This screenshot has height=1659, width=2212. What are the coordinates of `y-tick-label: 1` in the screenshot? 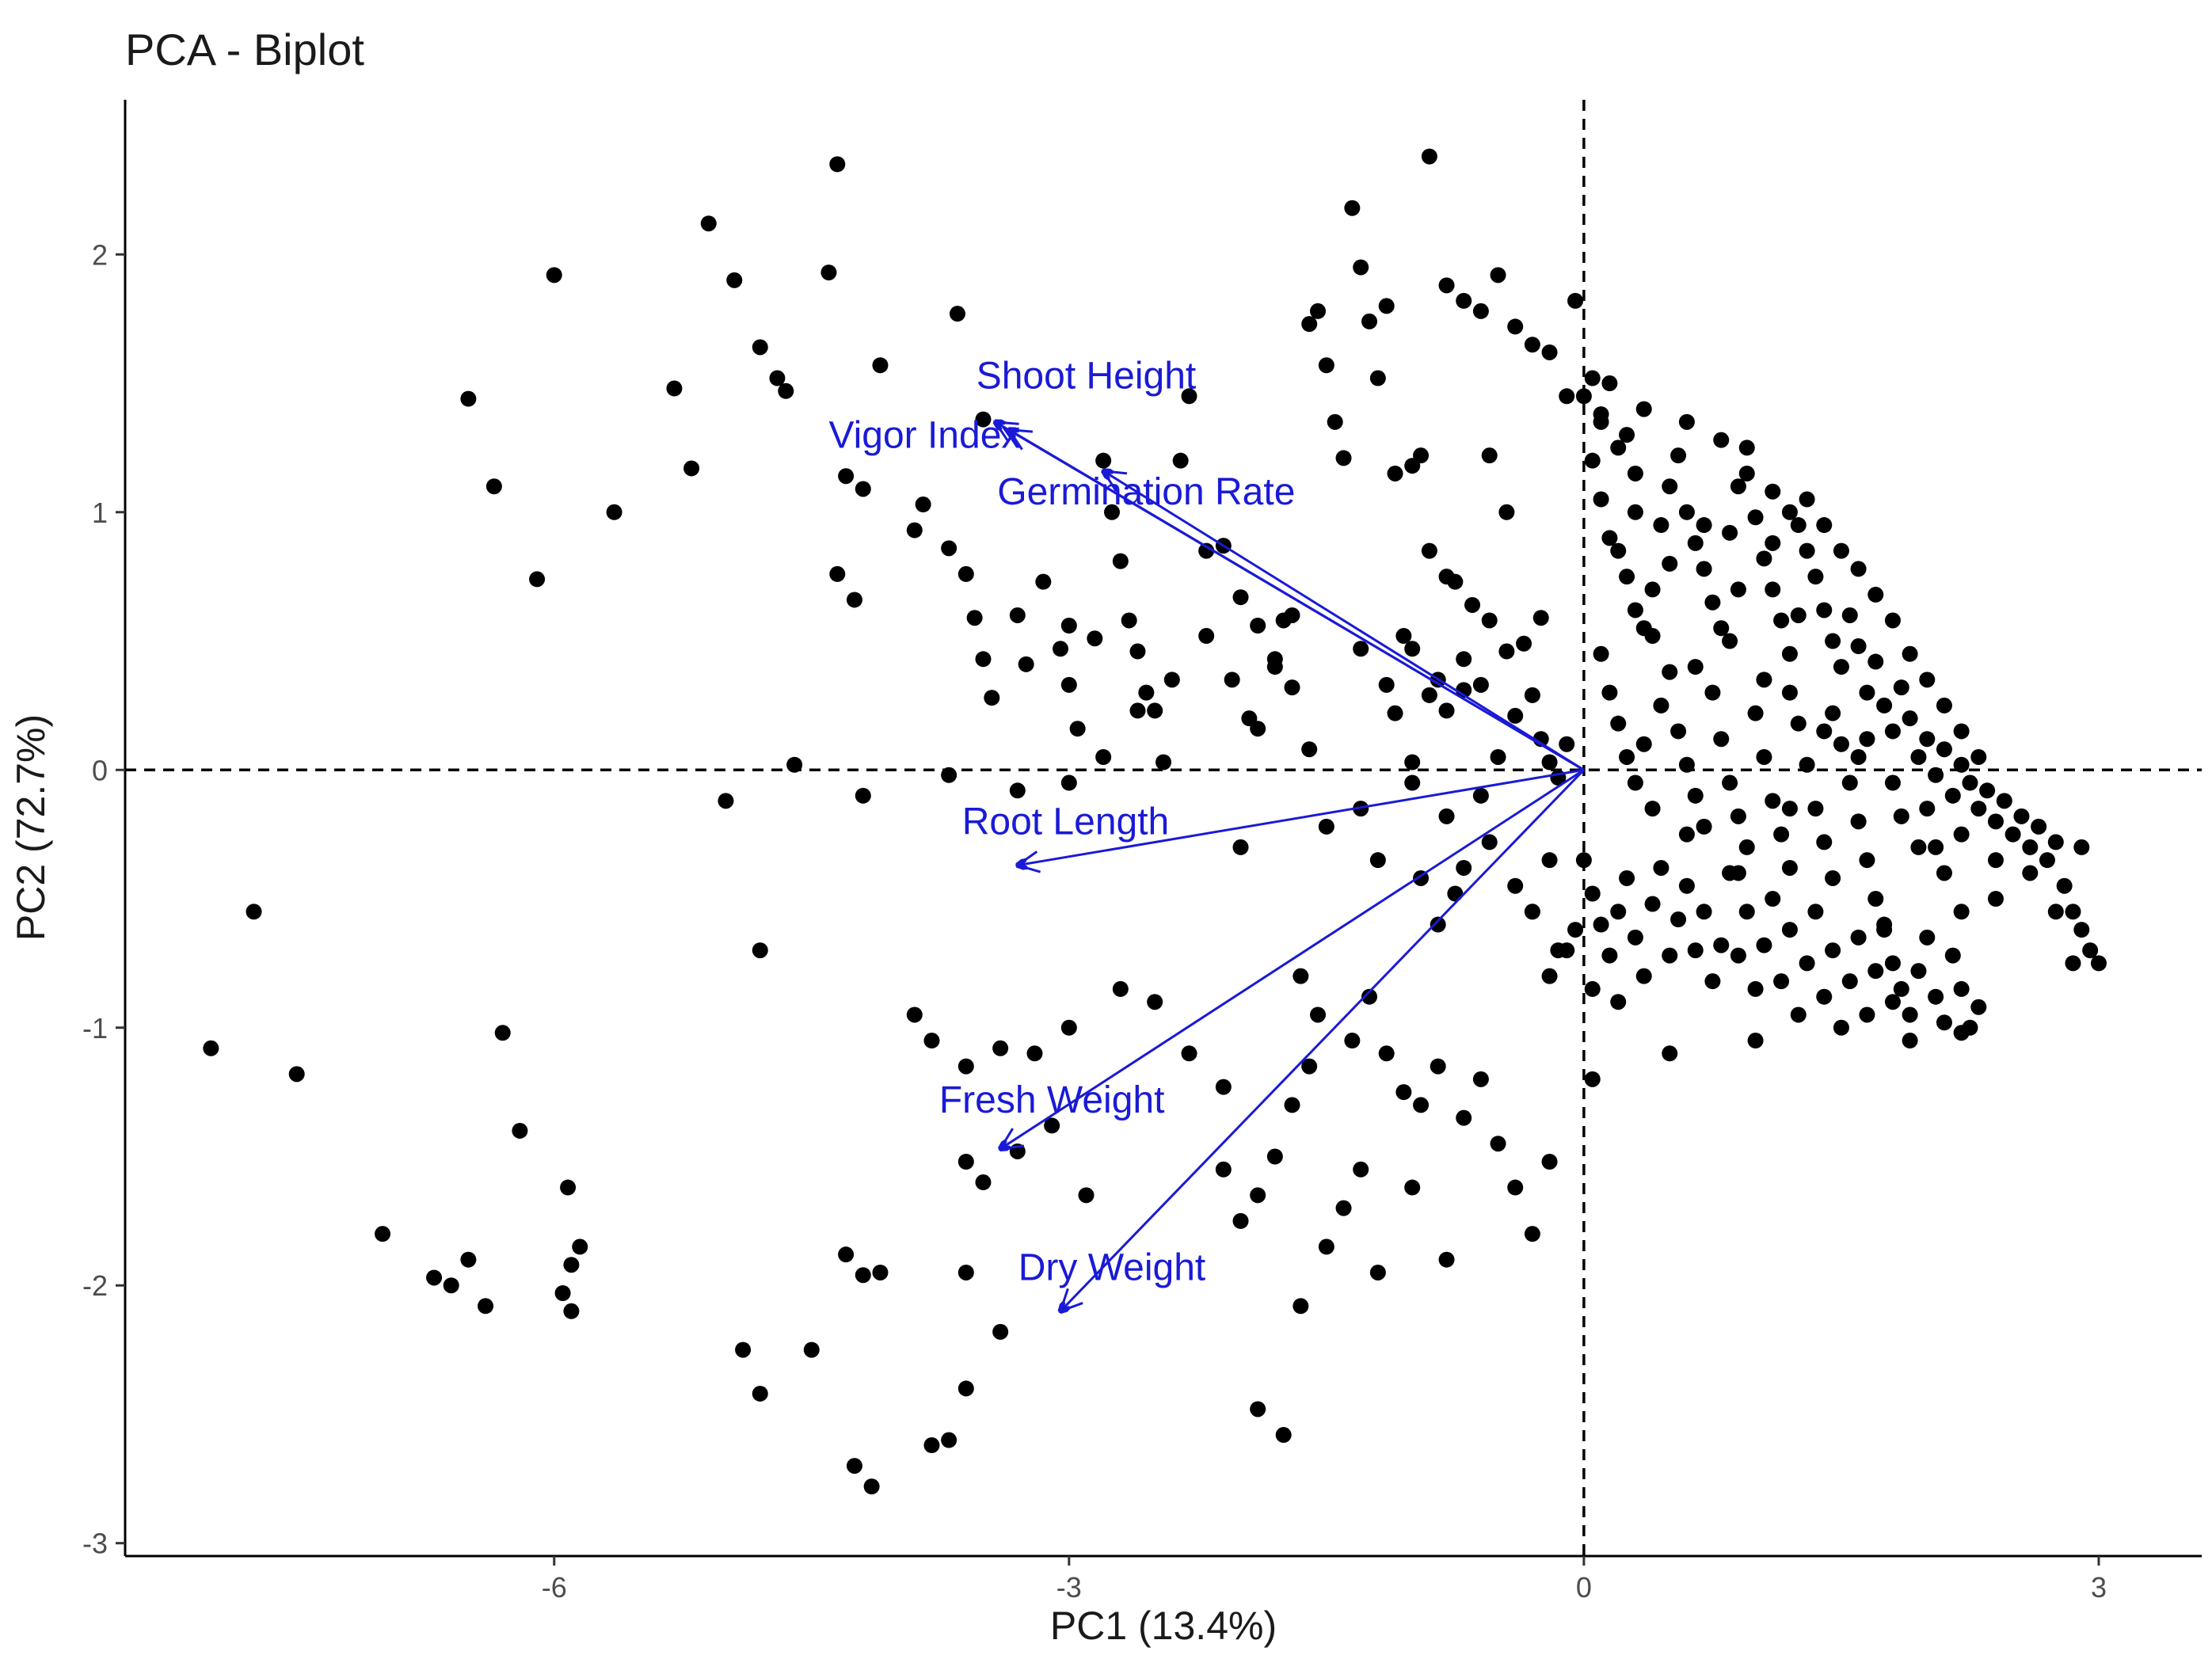 It's located at (100, 513).